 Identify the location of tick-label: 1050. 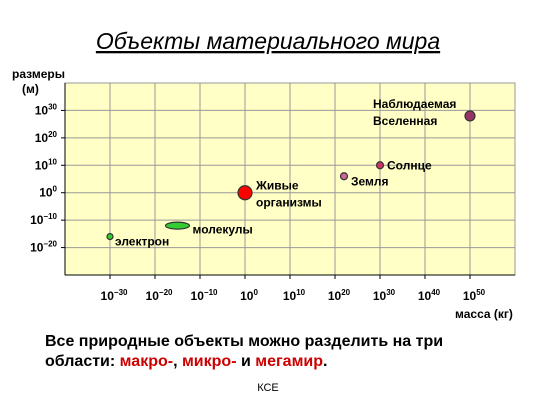
(474, 295).